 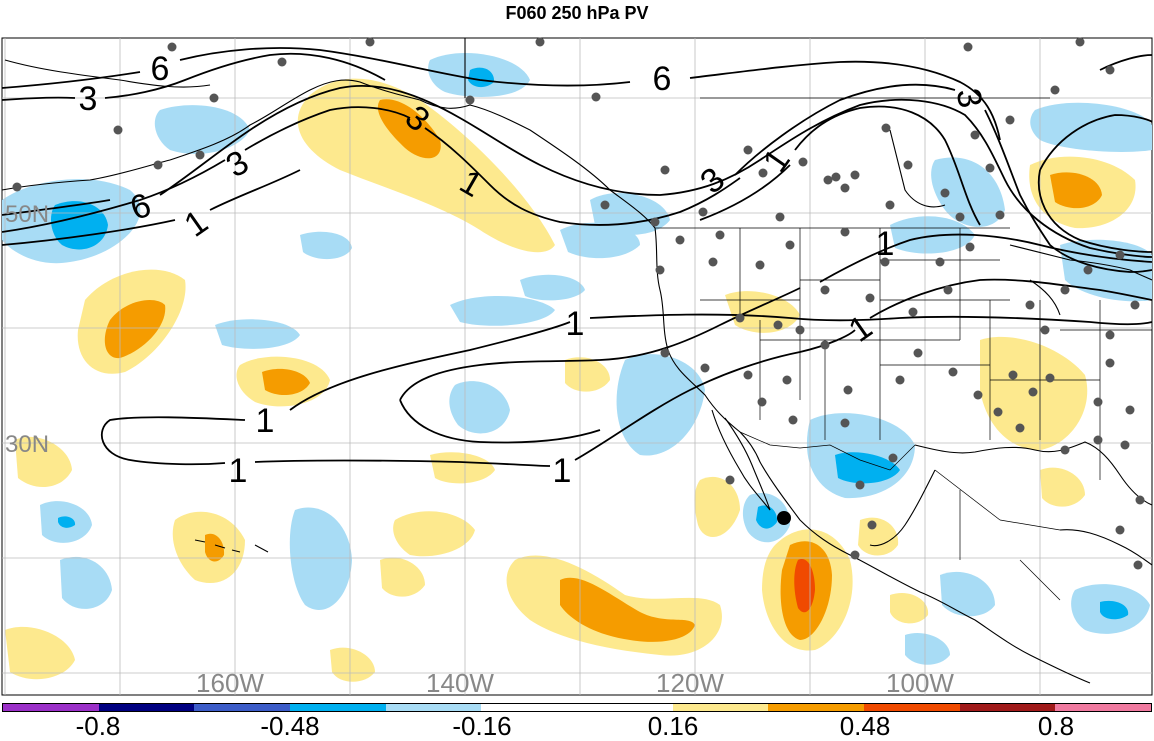 What do you see at coordinates (673, 726) in the screenshot?
I see `colorbar-label: 0.16` at bounding box center [673, 726].